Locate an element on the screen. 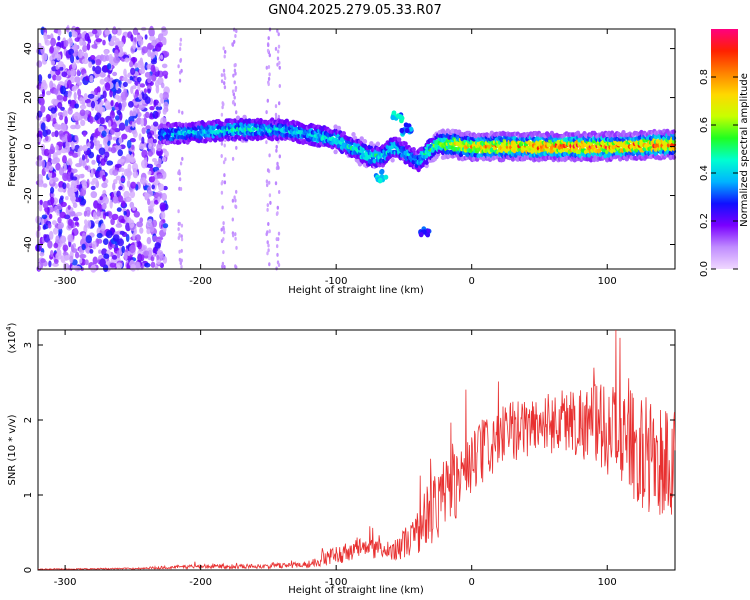 The height and width of the screenshot is (600, 750). y-tick-label: 0 is located at coordinates (28, 146).